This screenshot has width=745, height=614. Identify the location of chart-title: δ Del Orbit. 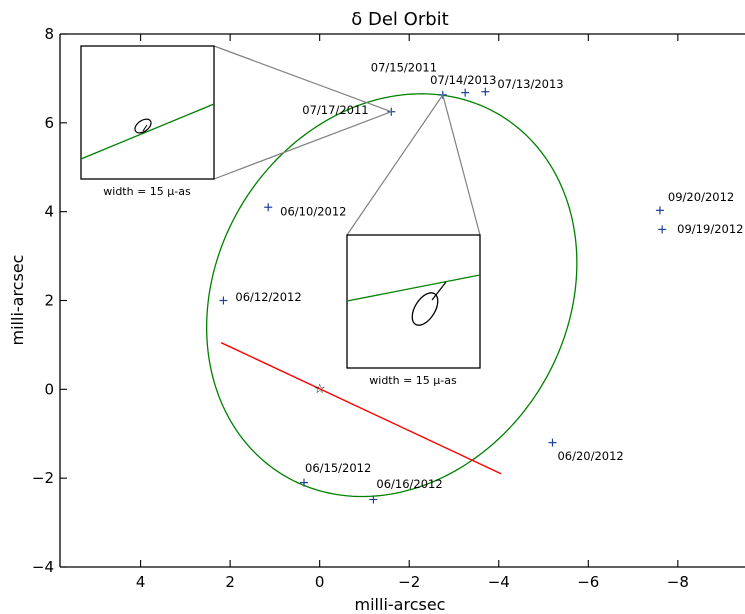
(399, 19).